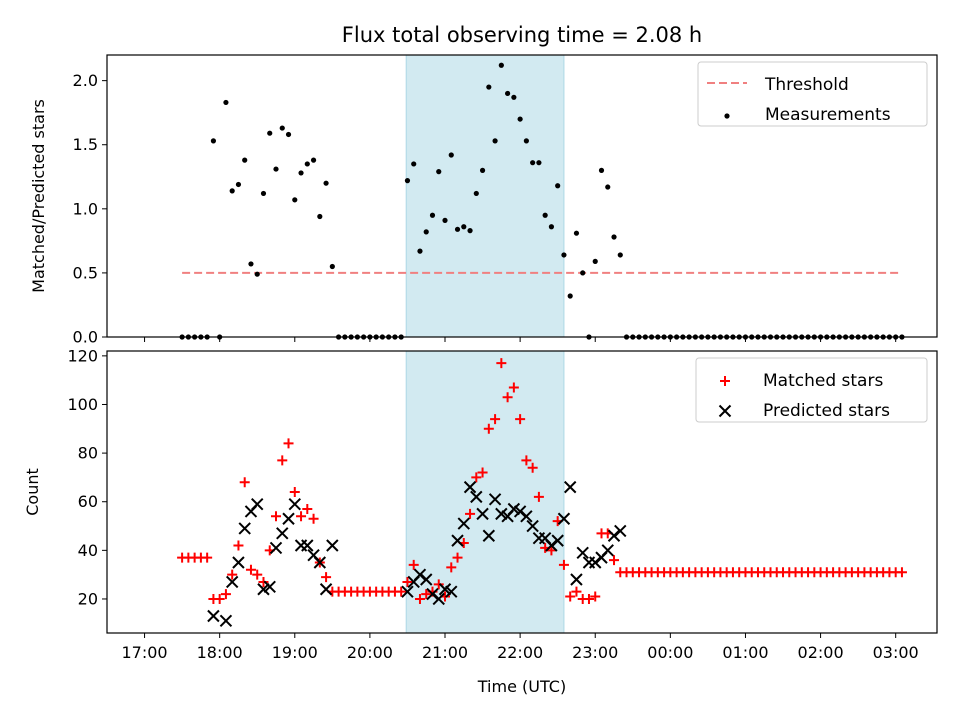 The height and width of the screenshot is (724, 960). I want to click on y-axis-label: Count, so click(32, 492).